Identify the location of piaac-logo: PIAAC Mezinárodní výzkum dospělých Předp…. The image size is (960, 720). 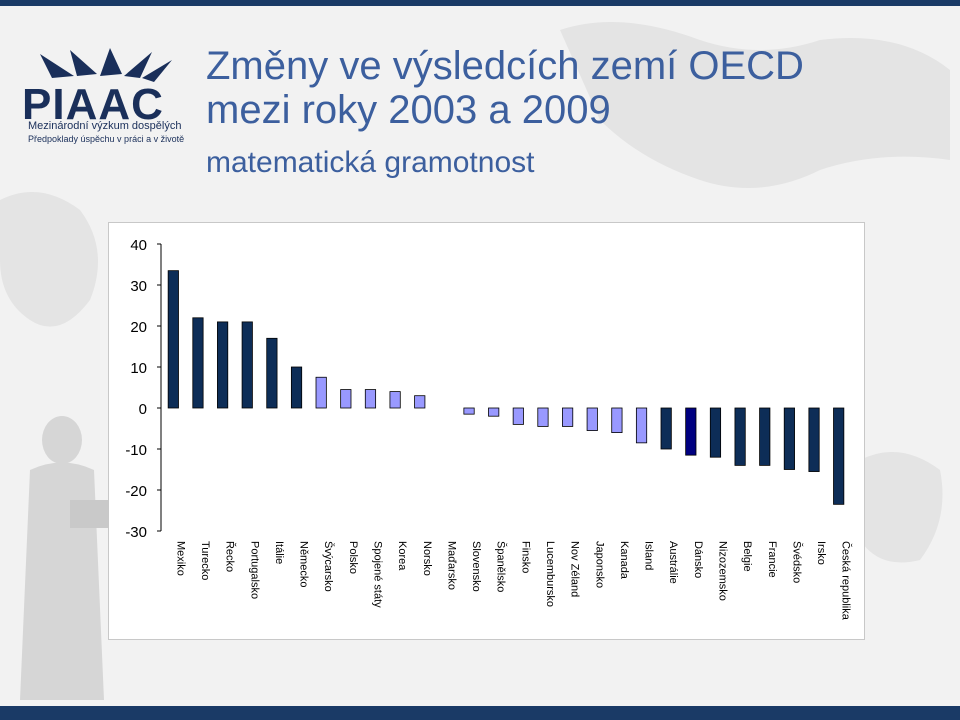
(103, 103).